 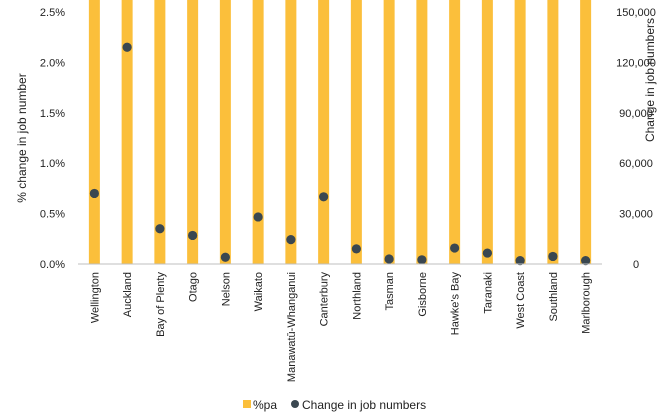 I want to click on x-tick-label: Gisborne, so click(x=423, y=294).